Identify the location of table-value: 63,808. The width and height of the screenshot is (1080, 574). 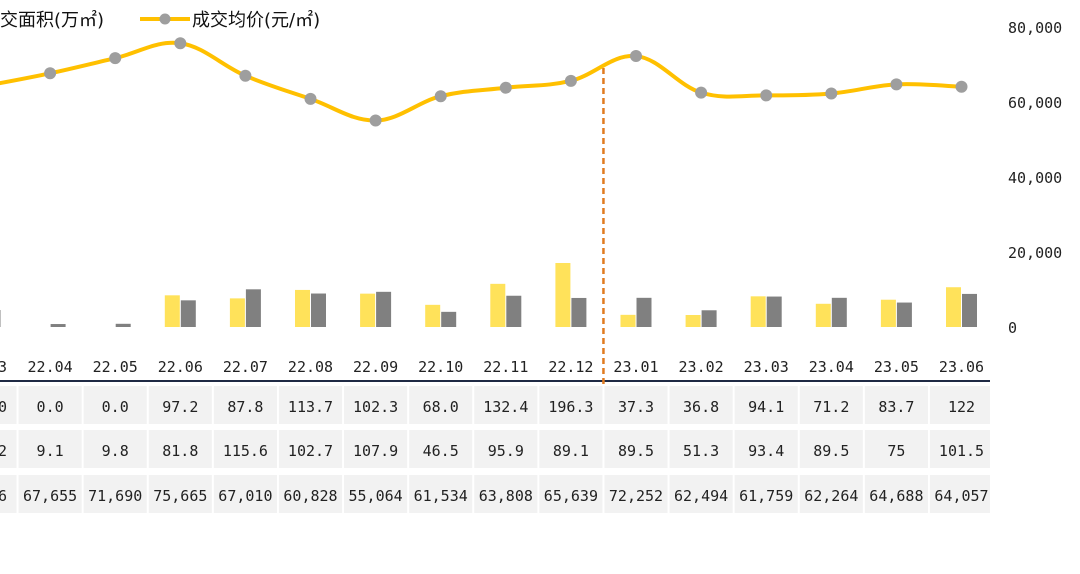
(506, 496).